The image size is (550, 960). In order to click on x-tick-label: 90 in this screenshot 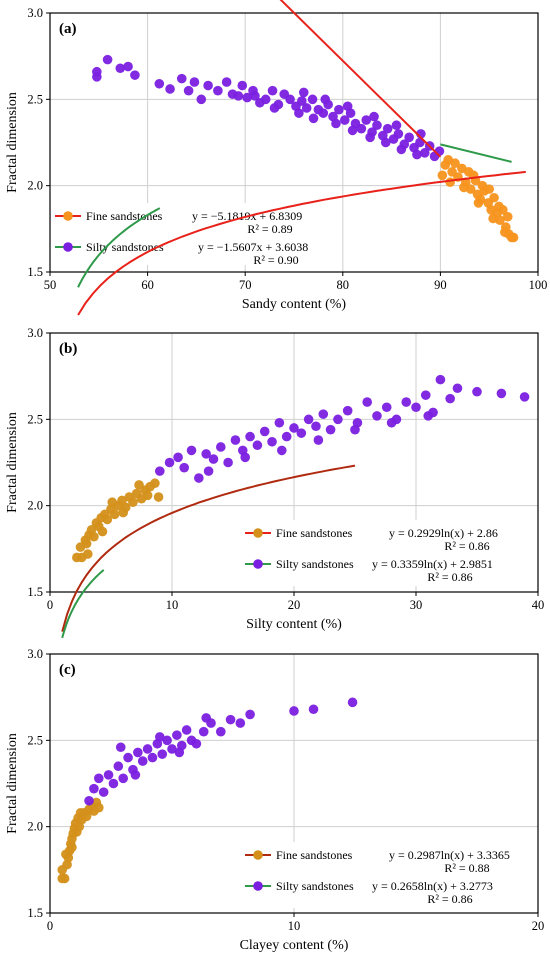, I will do `click(440, 285)`.